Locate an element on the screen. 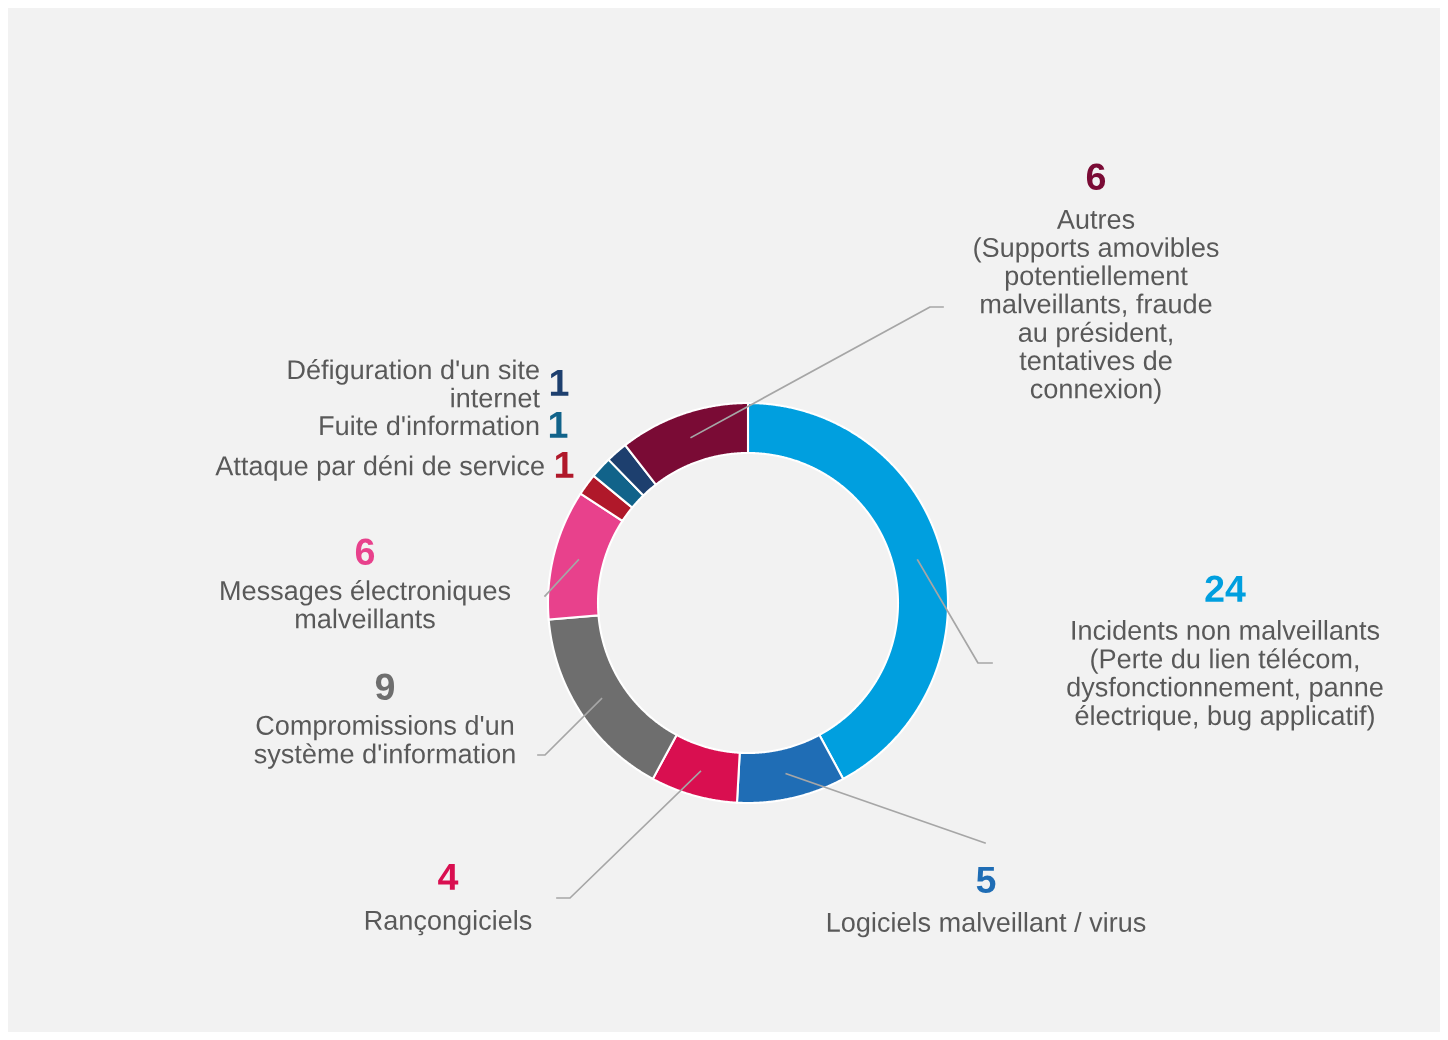 The width and height of the screenshot is (1448, 1040). slice-label: Logiciels malveillant / virus is located at coordinates (986, 925).